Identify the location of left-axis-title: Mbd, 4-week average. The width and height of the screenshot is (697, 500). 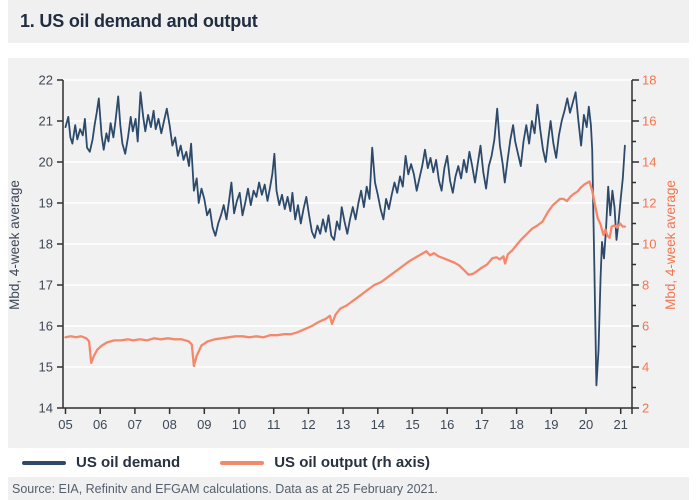
(15, 245).